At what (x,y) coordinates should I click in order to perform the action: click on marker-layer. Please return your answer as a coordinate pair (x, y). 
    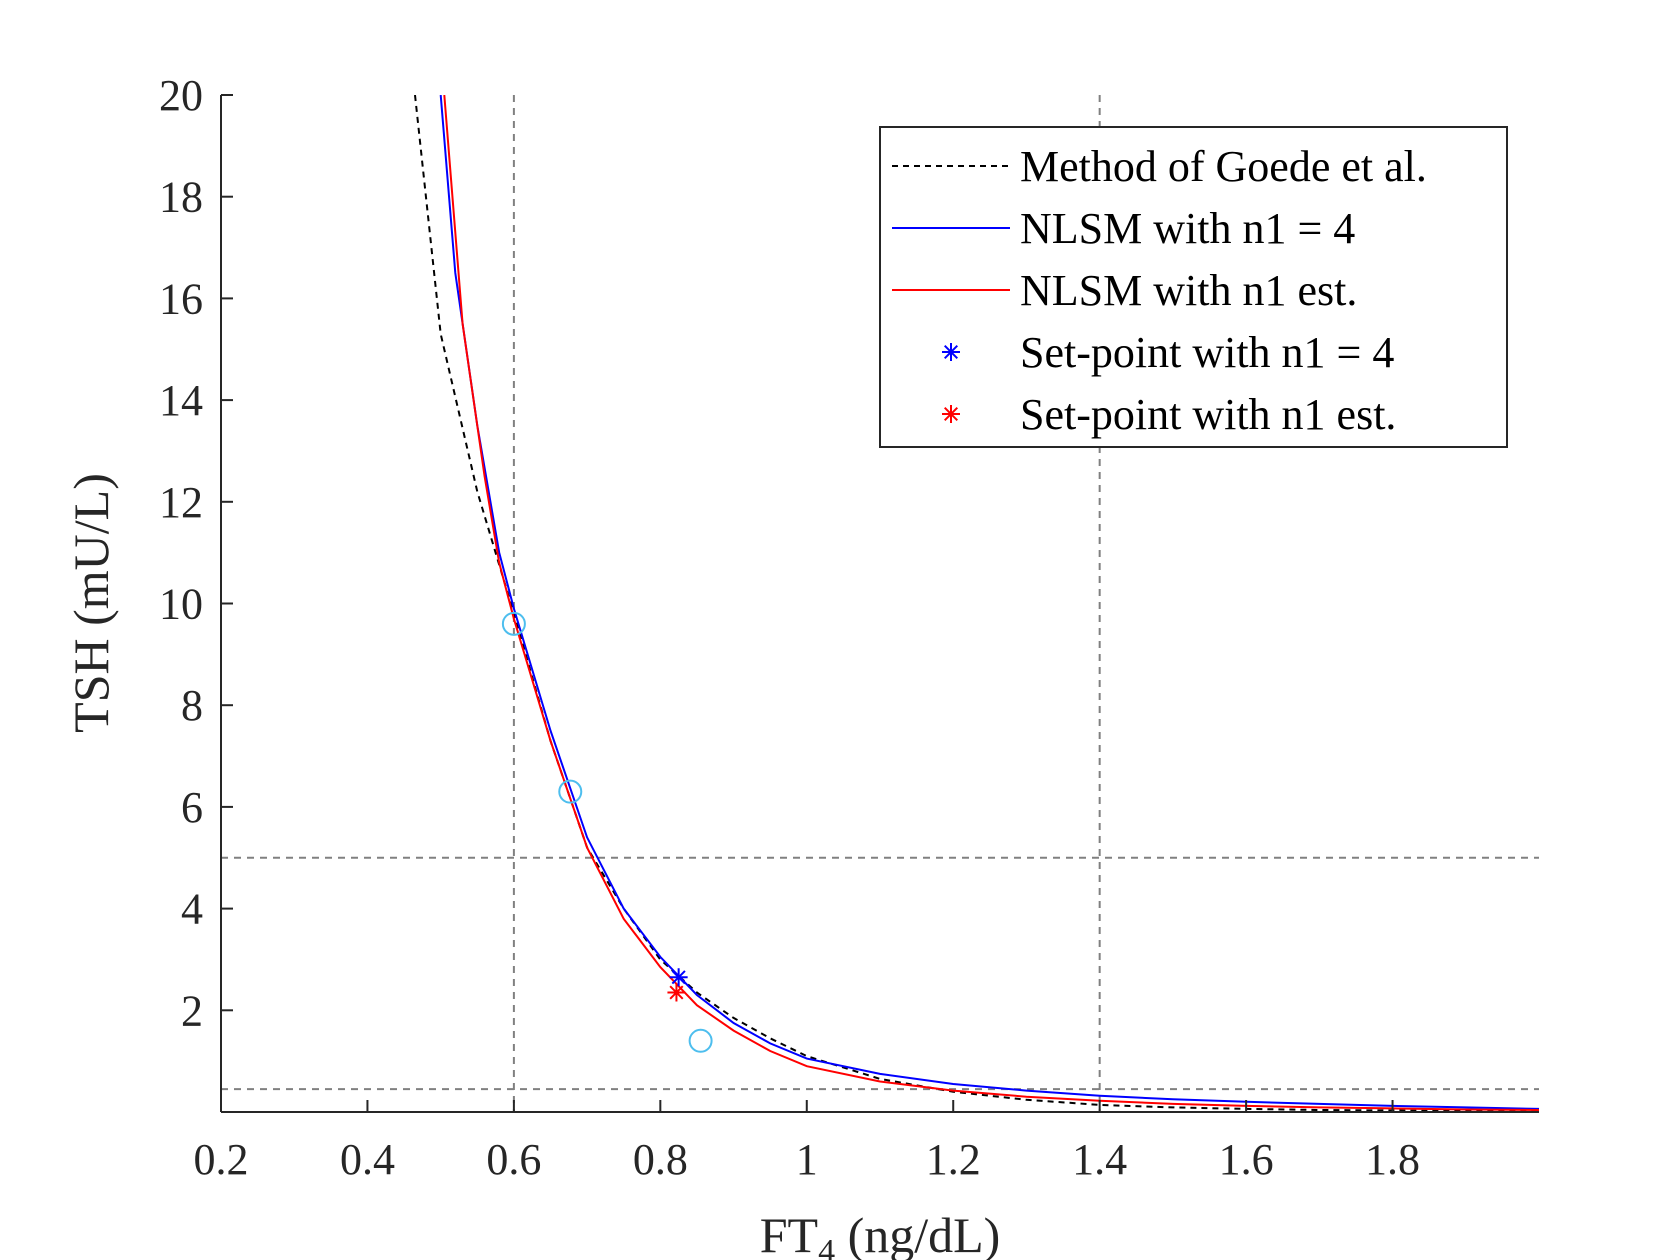
    Looking at the image, I should click on (607, 832).